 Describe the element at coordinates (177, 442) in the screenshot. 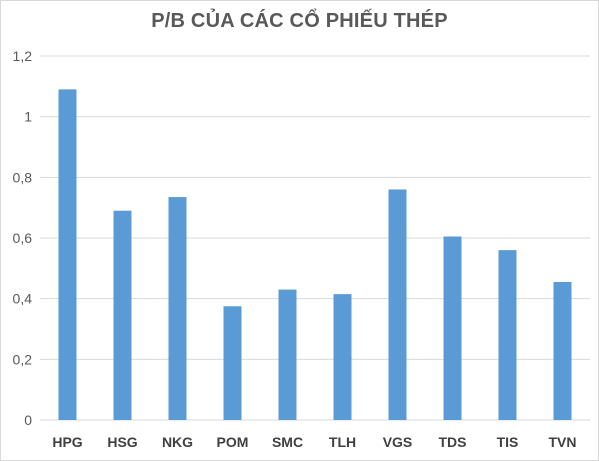

I see `x-tick-label: NKG` at that location.